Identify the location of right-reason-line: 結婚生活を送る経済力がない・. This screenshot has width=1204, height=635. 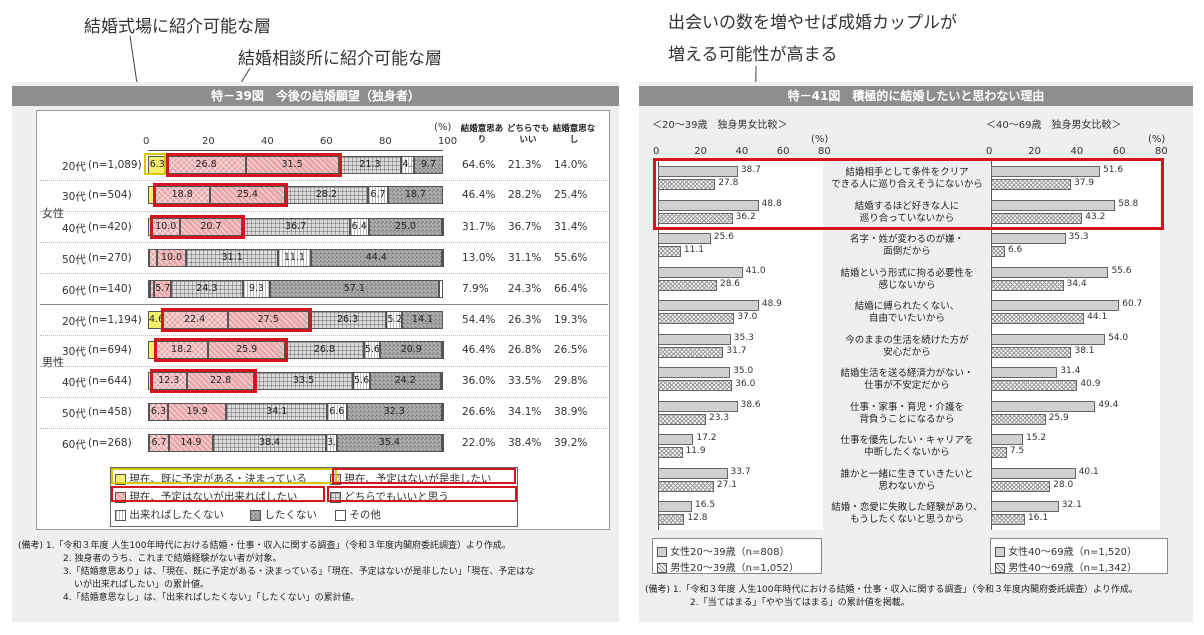
(907, 373).